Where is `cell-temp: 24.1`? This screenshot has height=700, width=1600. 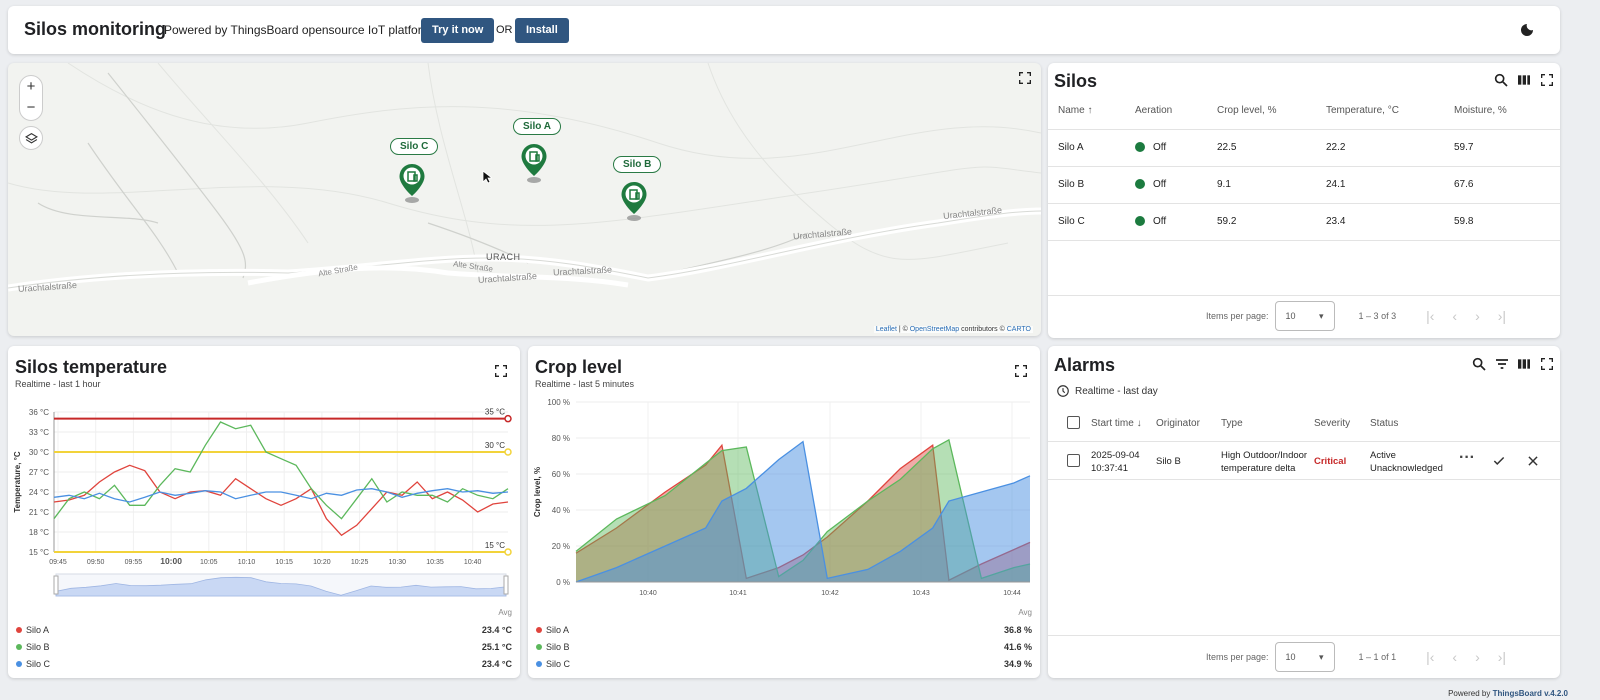 cell-temp: 24.1 is located at coordinates (1380, 185).